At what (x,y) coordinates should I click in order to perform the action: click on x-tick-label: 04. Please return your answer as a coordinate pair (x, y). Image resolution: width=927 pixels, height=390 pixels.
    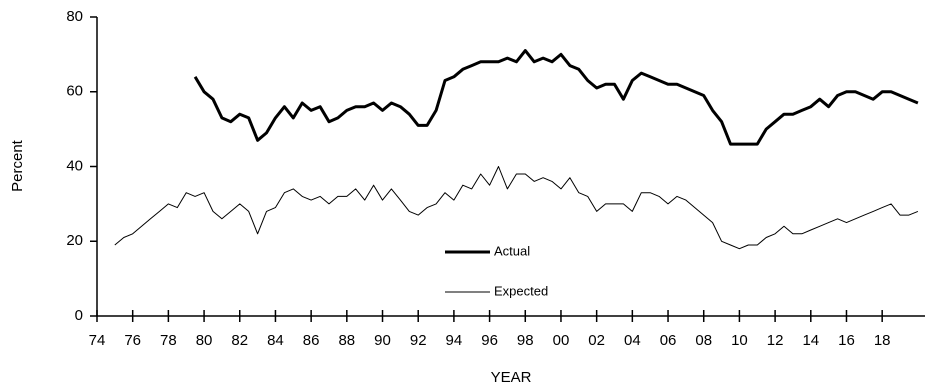
    Looking at the image, I should click on (632, 340).